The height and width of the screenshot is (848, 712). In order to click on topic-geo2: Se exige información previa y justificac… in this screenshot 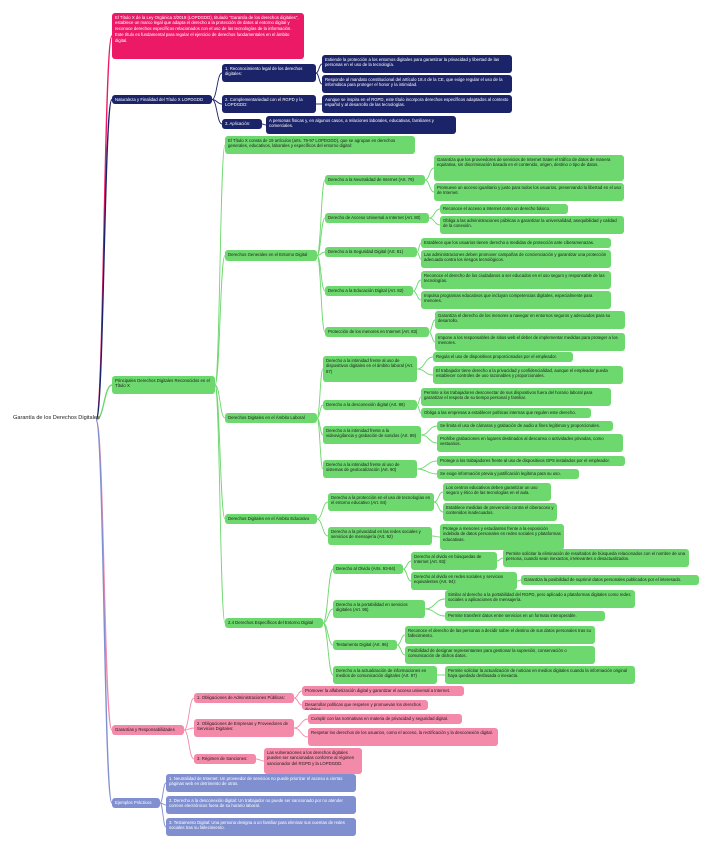, I will do `click(508, 474)`.